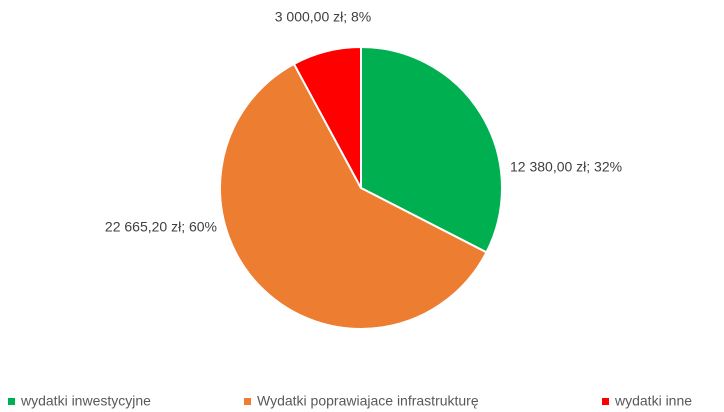 This screenshot has width=724, height=412. Describe the element at coordinates (368, 401) in the screenshot. I see `legend-label: Wydatki poprawiajace infrastrukturę` at that location.